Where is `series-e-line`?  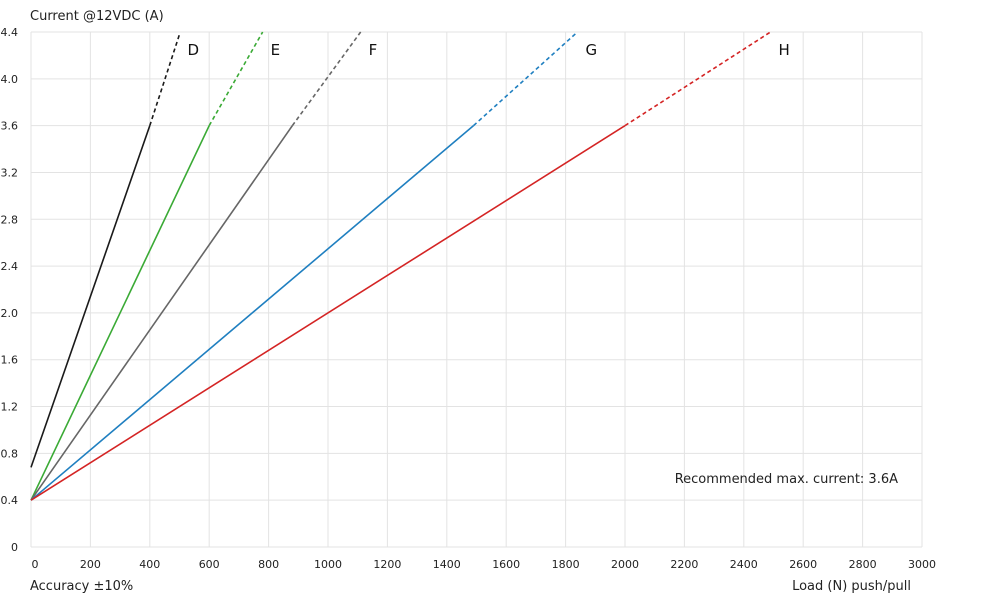 series-e-line is located at coordinates (120, 313).